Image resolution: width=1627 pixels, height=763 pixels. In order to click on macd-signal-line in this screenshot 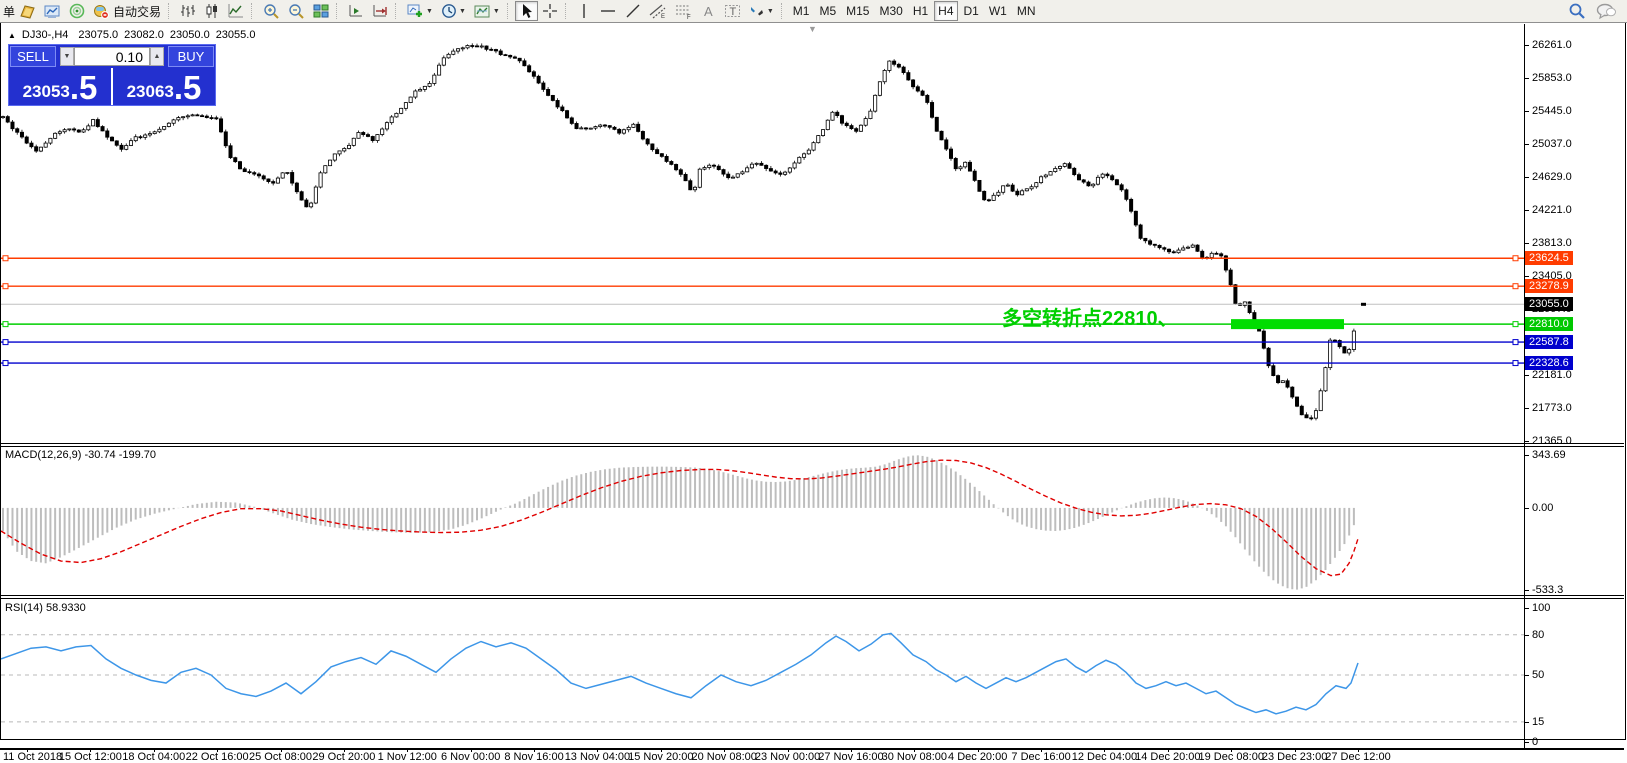, I will do `click(680, 518)`.